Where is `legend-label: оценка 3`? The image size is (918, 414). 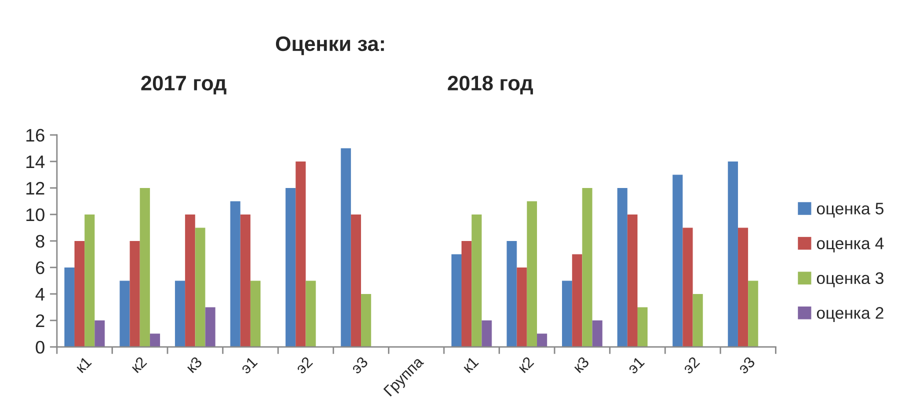
legend-label: оценка 3 is located at coordinates (850, 280).